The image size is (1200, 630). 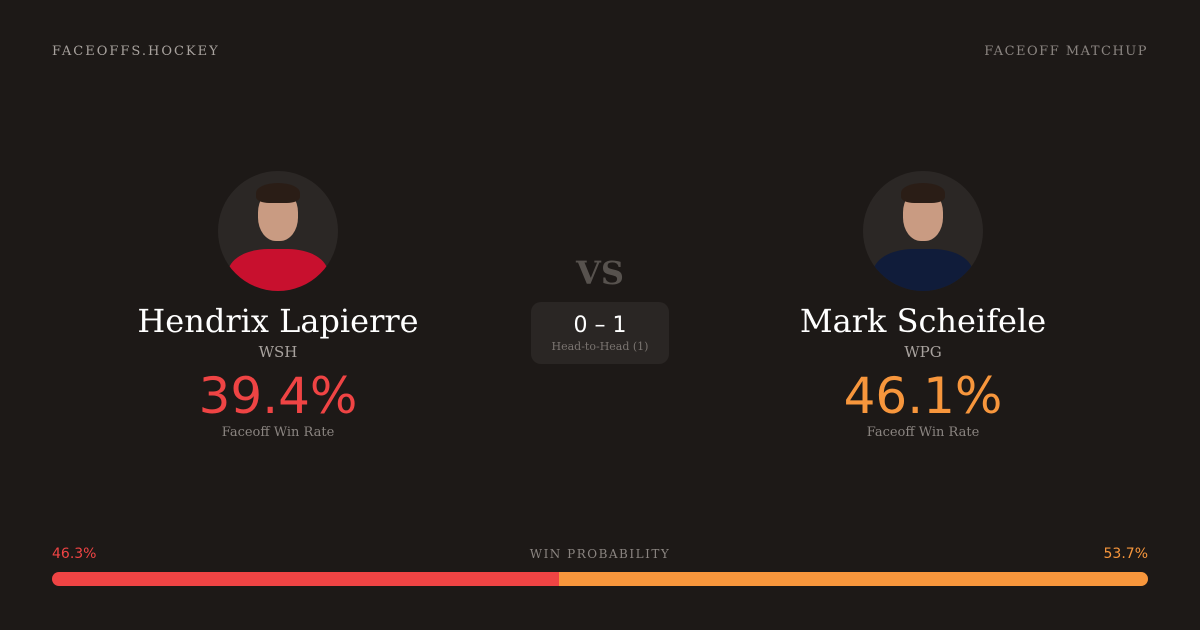 I want to click on player-name: Mark Scheifele, so click(x=923, y=321).